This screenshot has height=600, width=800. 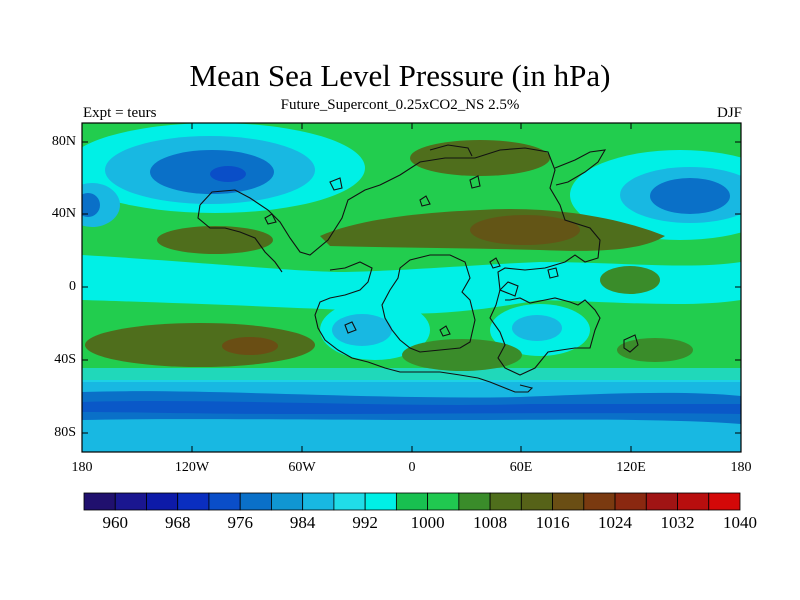 What do you see at coordinates (400, 105) in the screenshot?
I see `map-subtitle: Future_Supercont_0.25xCO2_NS 2.5%` at bounding box center [400, 105].